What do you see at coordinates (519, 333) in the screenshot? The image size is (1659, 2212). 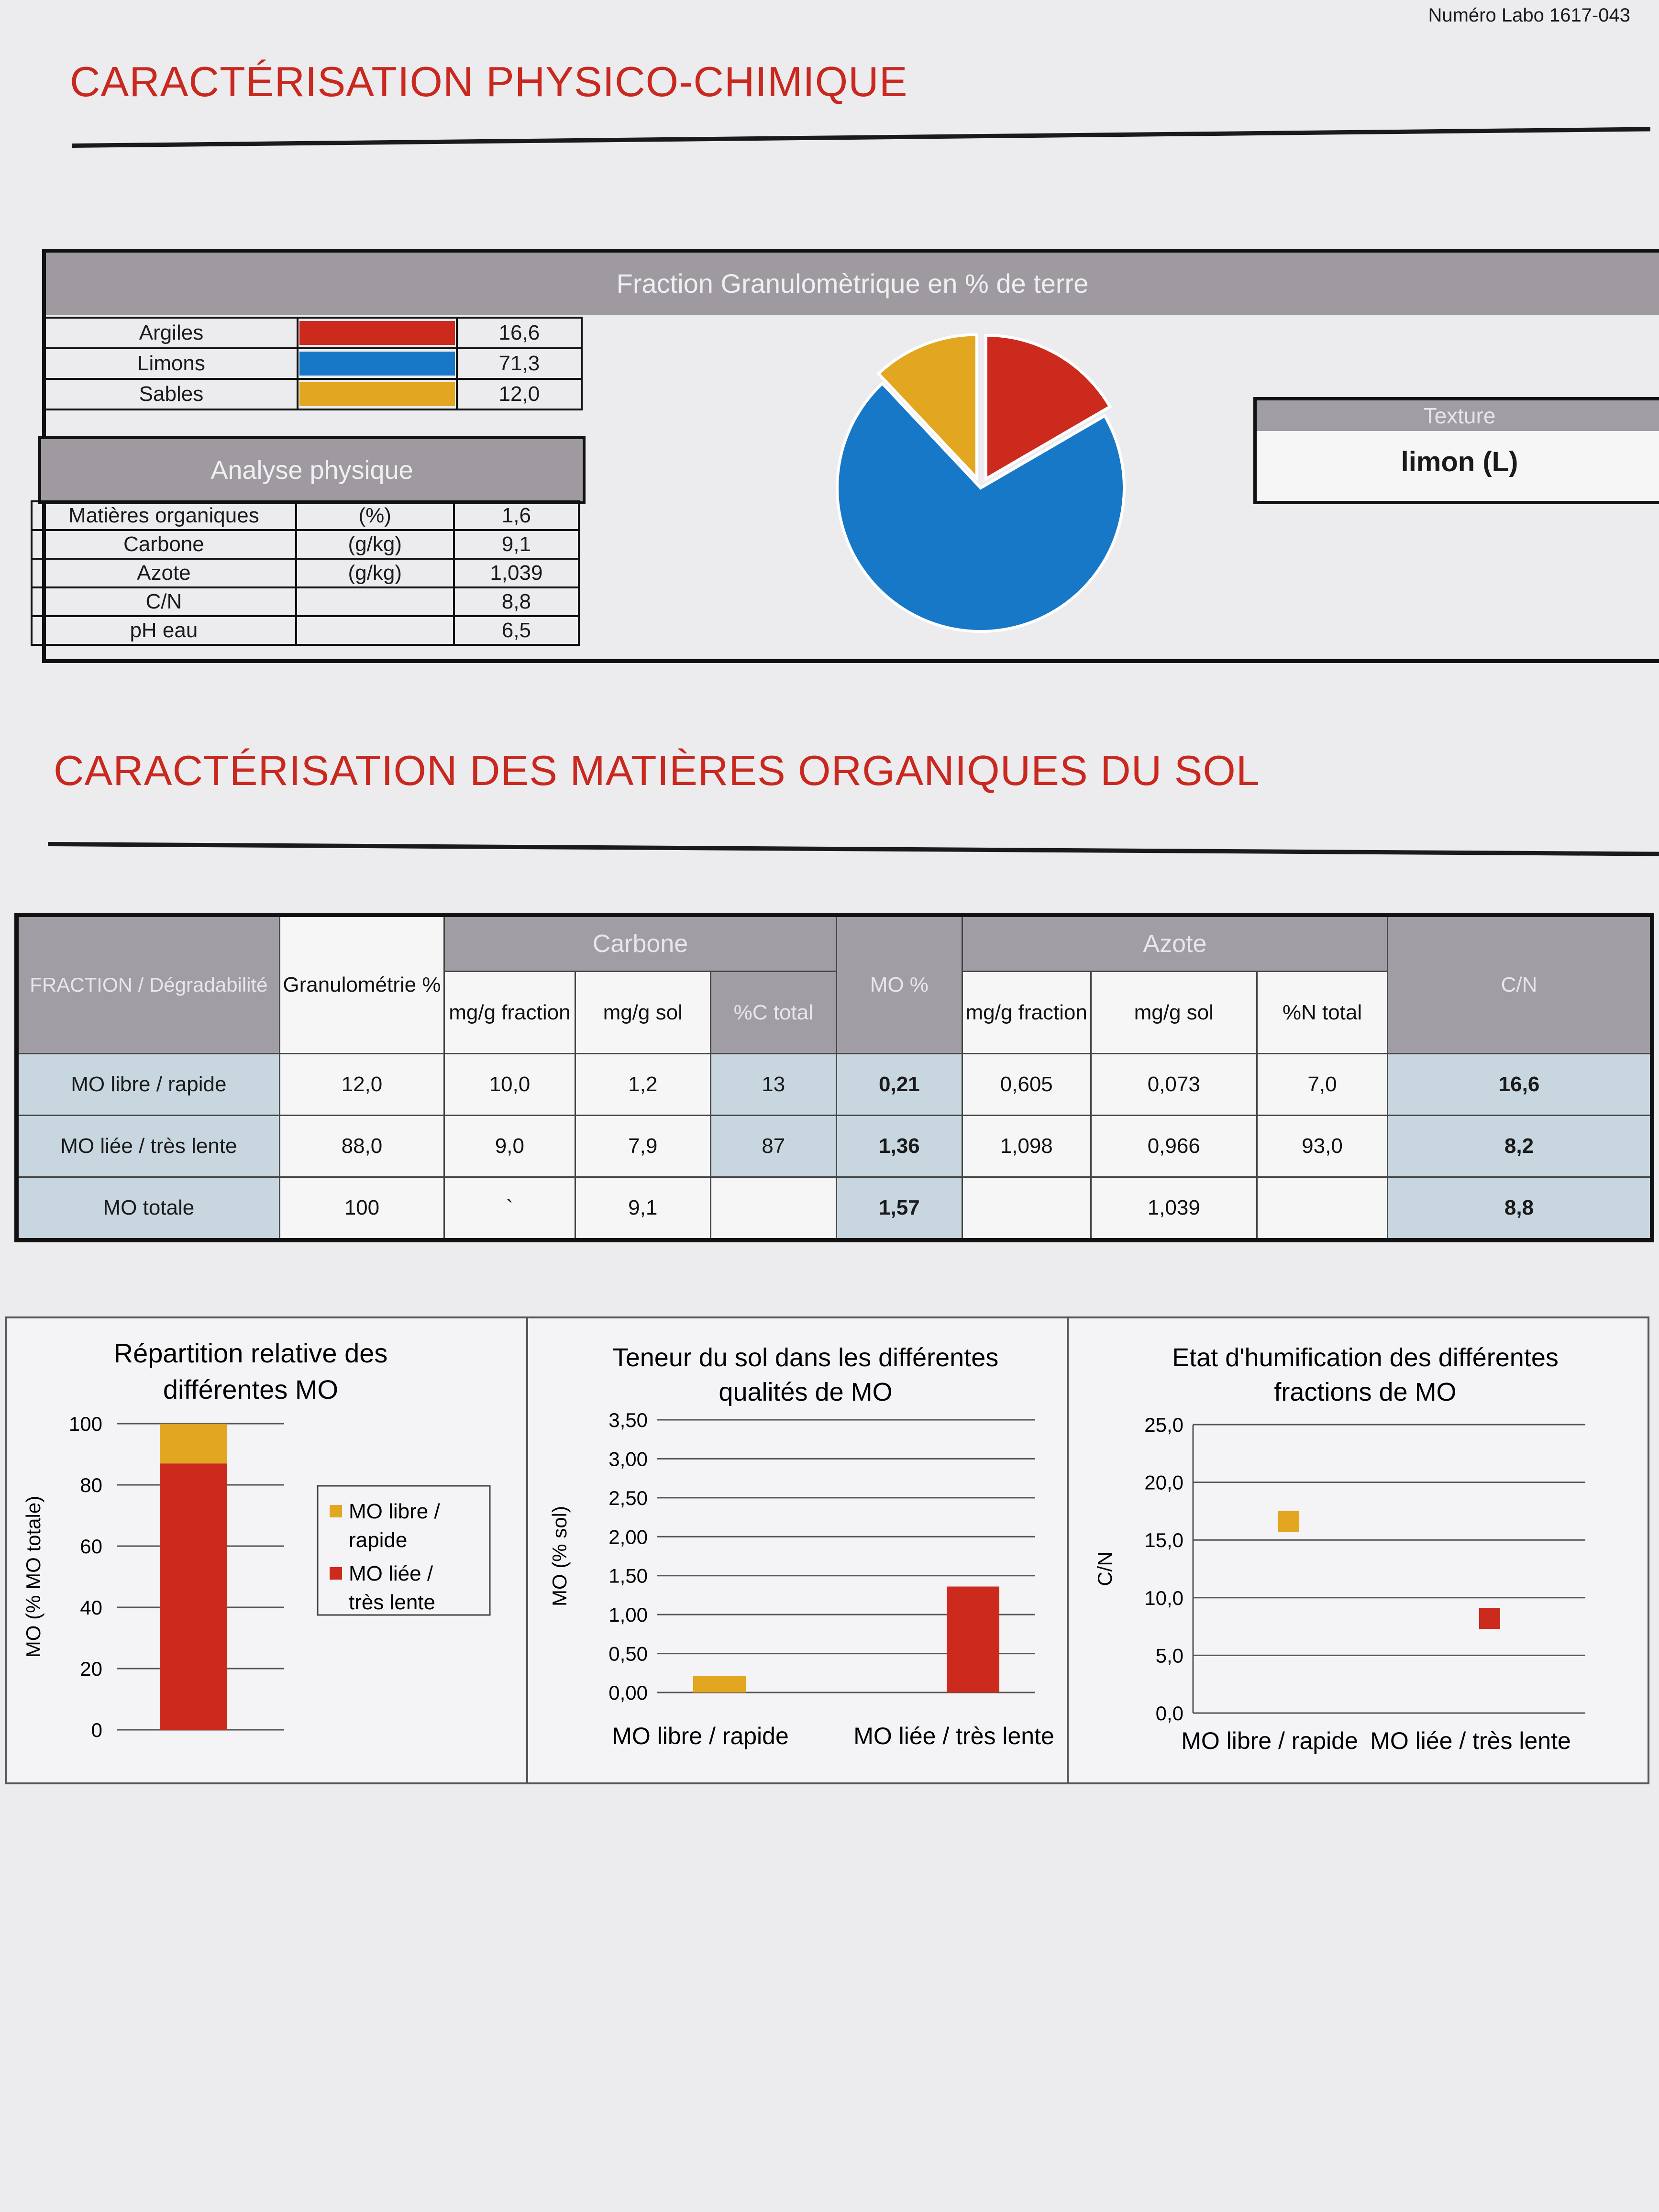 I see `granulometry-value: 16,6` at bounding box center [519, 333].